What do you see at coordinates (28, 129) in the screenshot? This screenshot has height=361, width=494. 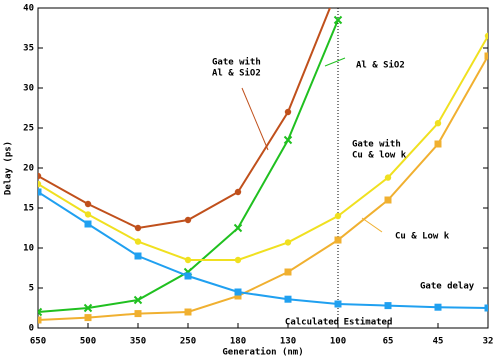 I see `y-tick-label: 25` at bounding box center [28, 129].